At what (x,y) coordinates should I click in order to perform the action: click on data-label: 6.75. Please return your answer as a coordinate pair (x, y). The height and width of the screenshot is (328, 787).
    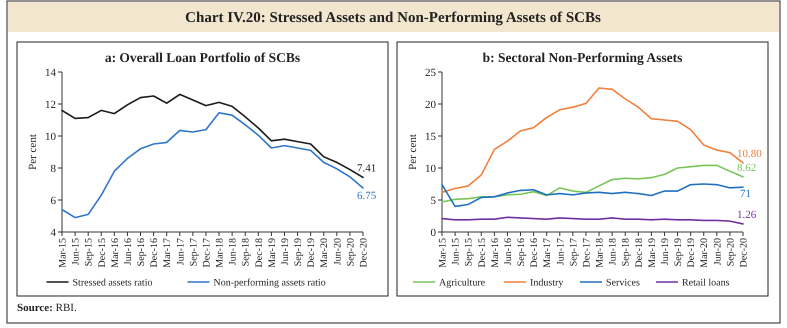
    Looking at the image, I should click on (367, 196).